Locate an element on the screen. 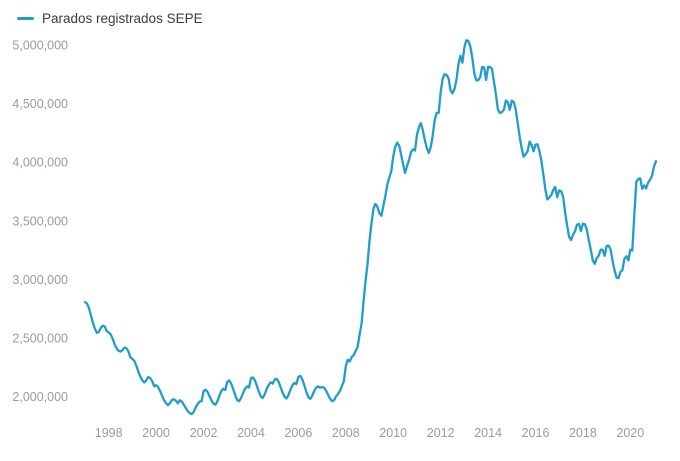 The width and height of the screenshot is (680, 461). legend-line-swatch is located at coordinates (25, 18).